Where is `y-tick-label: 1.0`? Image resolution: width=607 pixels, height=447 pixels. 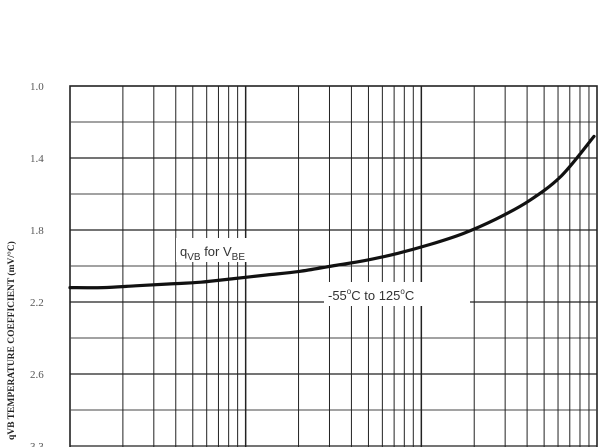 y-tick-label: 1.0 is located at coordinates (37, 87).